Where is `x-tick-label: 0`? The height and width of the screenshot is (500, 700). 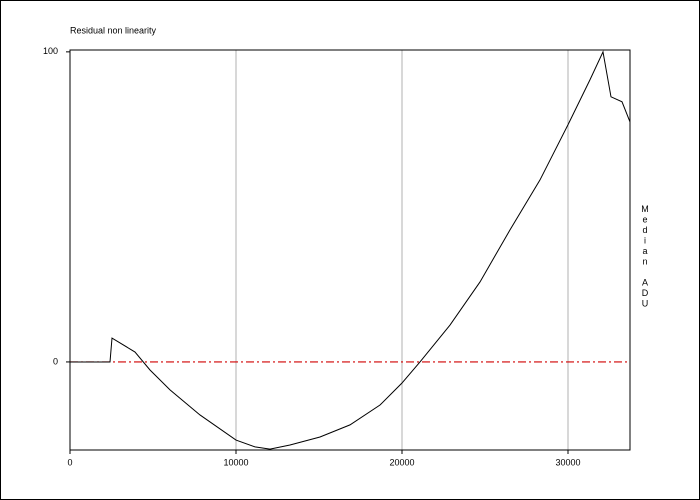
x-tick-label: 0 is located at coordinates (69, 462).